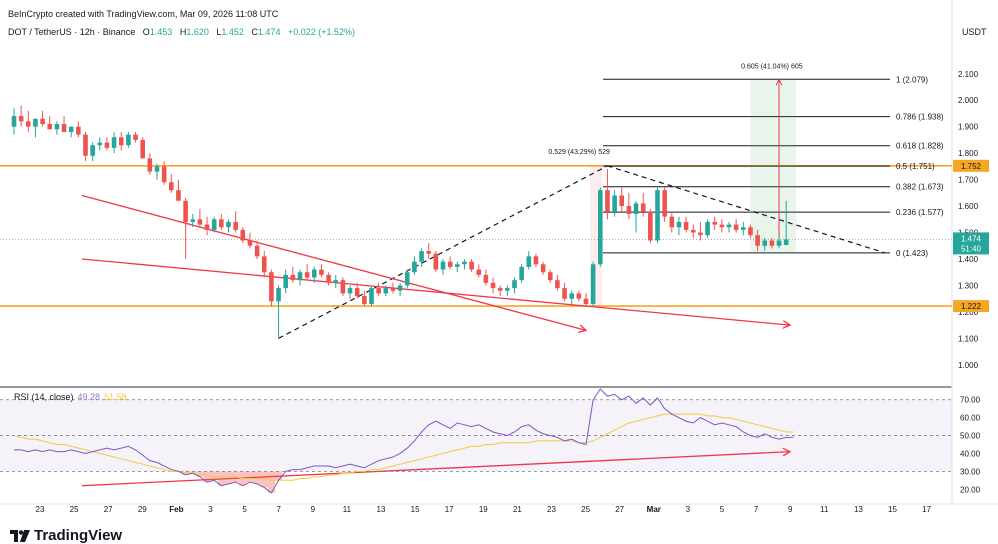 The width and height of the screenshot is (998, 544). Describe the element at coordinates (968, 259) in the screenshot. I see `y-tick-label: 1.400` at that location.